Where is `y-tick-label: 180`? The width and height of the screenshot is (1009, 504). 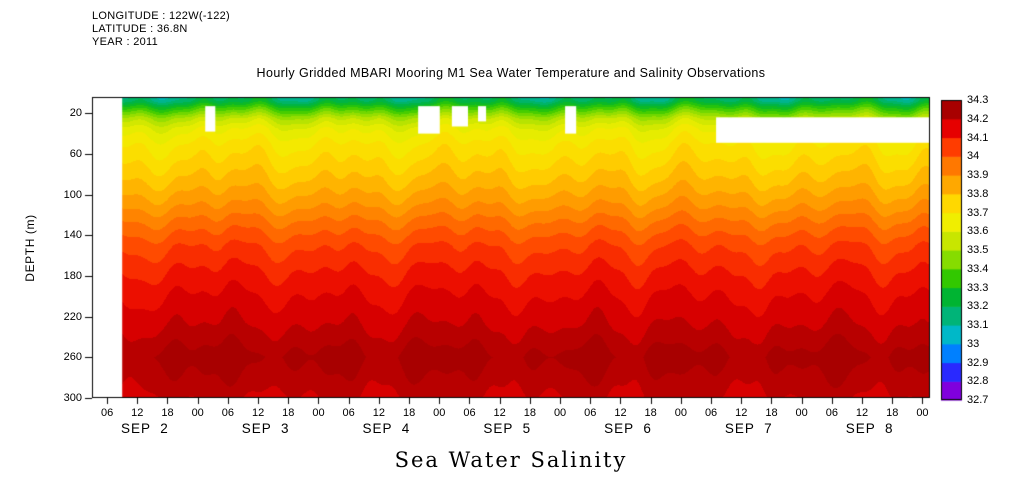
y-tick-label: 180 is located at coordinates (72, 275).